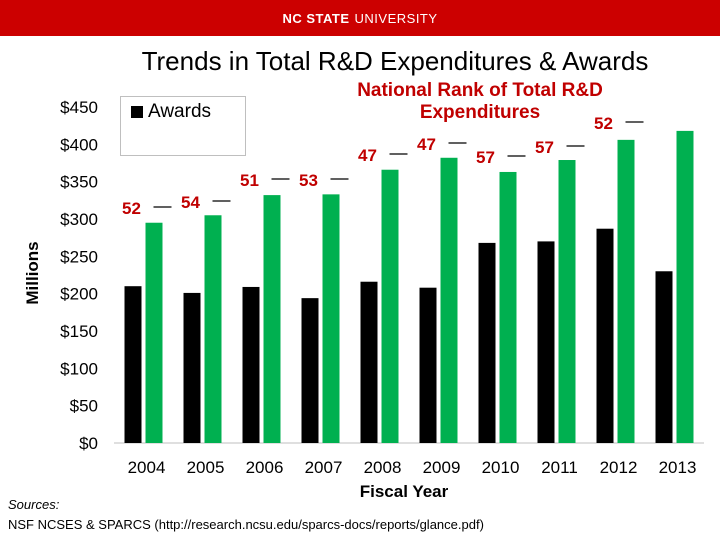 This screenshot has width=720, height=540. Describe the element at coordinates (79, 368) in the screenshot. I see `y-tick-label: $100` at that location.